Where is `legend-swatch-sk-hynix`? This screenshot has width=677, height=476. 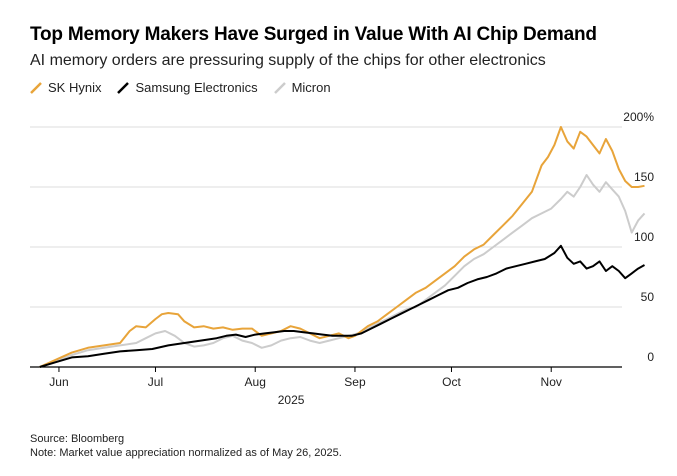
legend-swatch-sk-hynix is located at coordinates (36, 87).